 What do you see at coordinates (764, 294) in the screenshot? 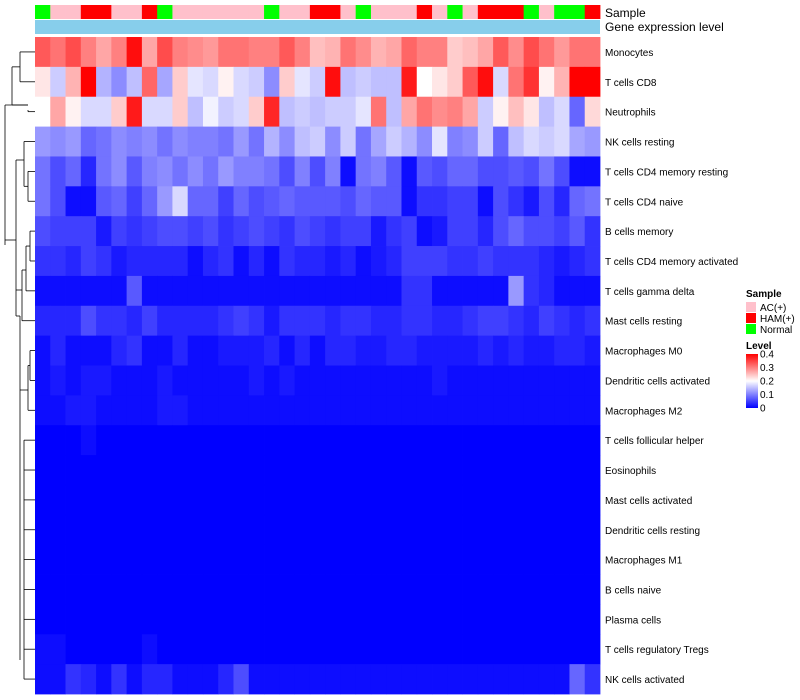
I see `sample-legend-title: Sample` at bounding box center [764, 294].